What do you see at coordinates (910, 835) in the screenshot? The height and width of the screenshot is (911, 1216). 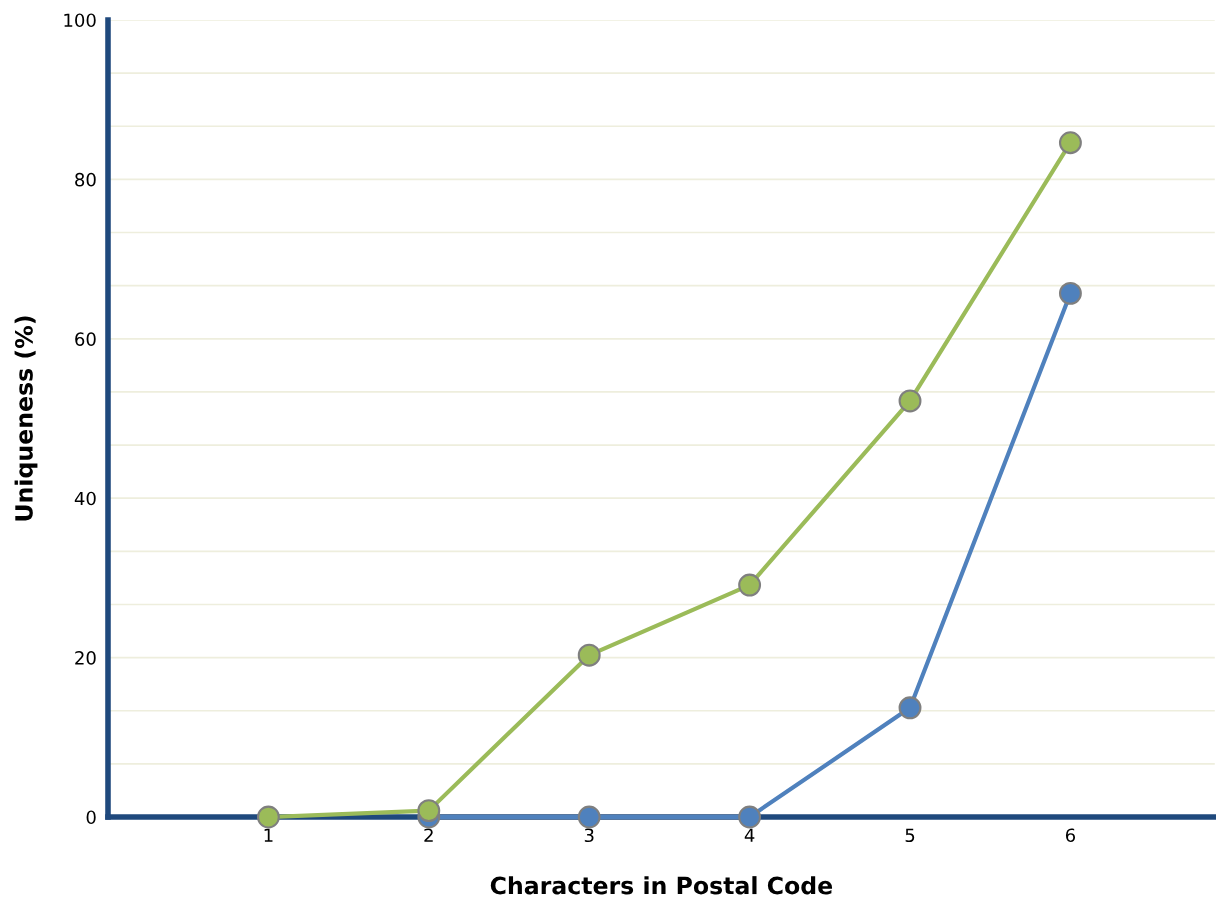 I see `x-tick-label: 5` at bounding box center [910, 835].